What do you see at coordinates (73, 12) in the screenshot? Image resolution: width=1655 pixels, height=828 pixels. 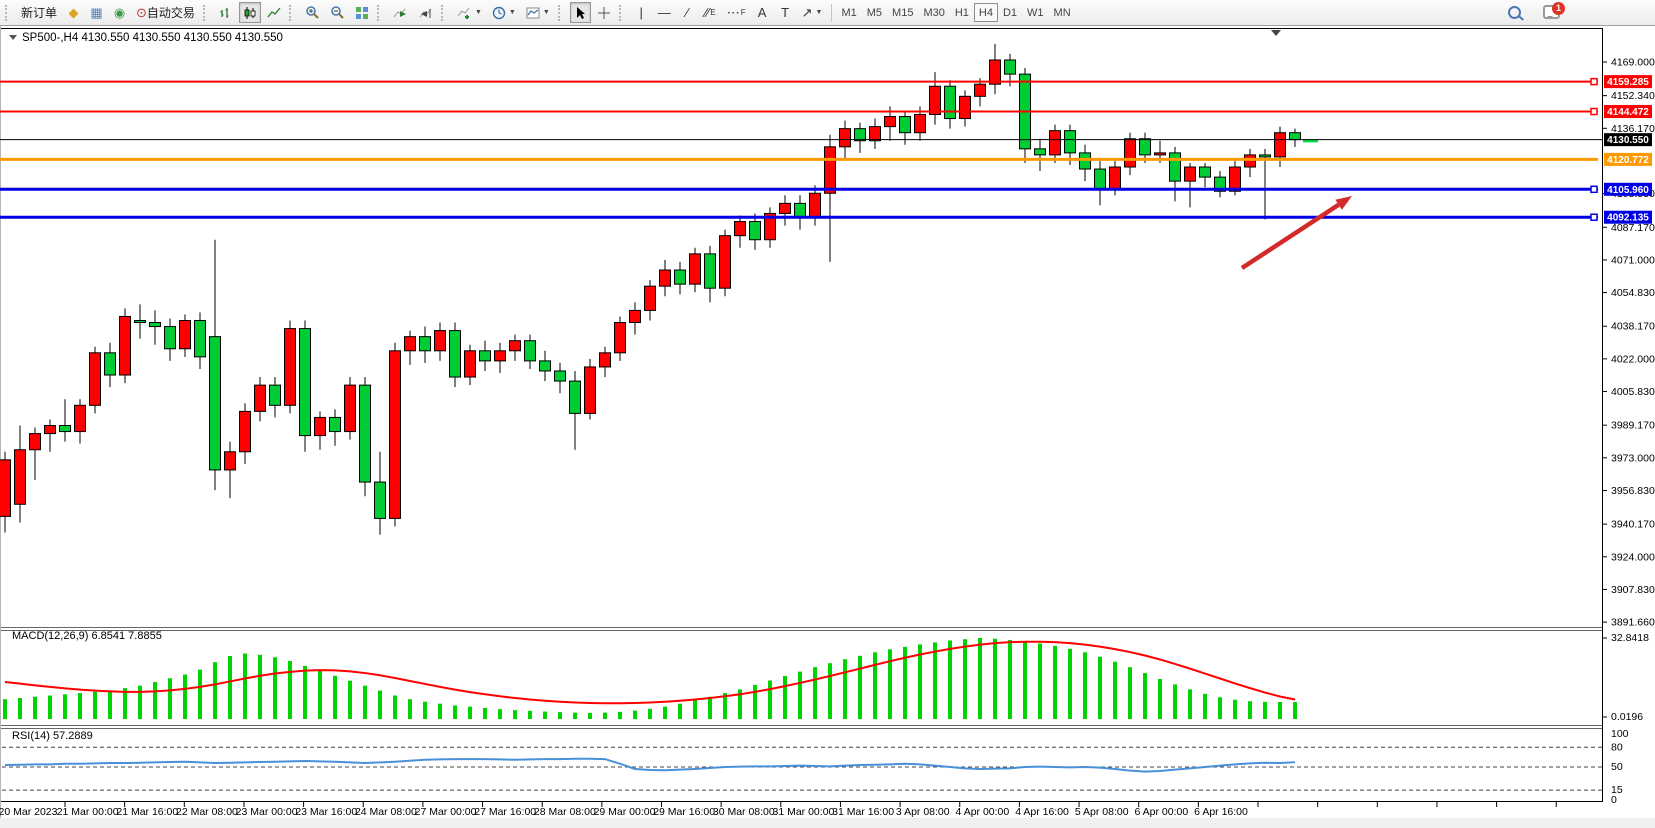 I see `new-chart-button: ◆` at bounding box center [73, 12].